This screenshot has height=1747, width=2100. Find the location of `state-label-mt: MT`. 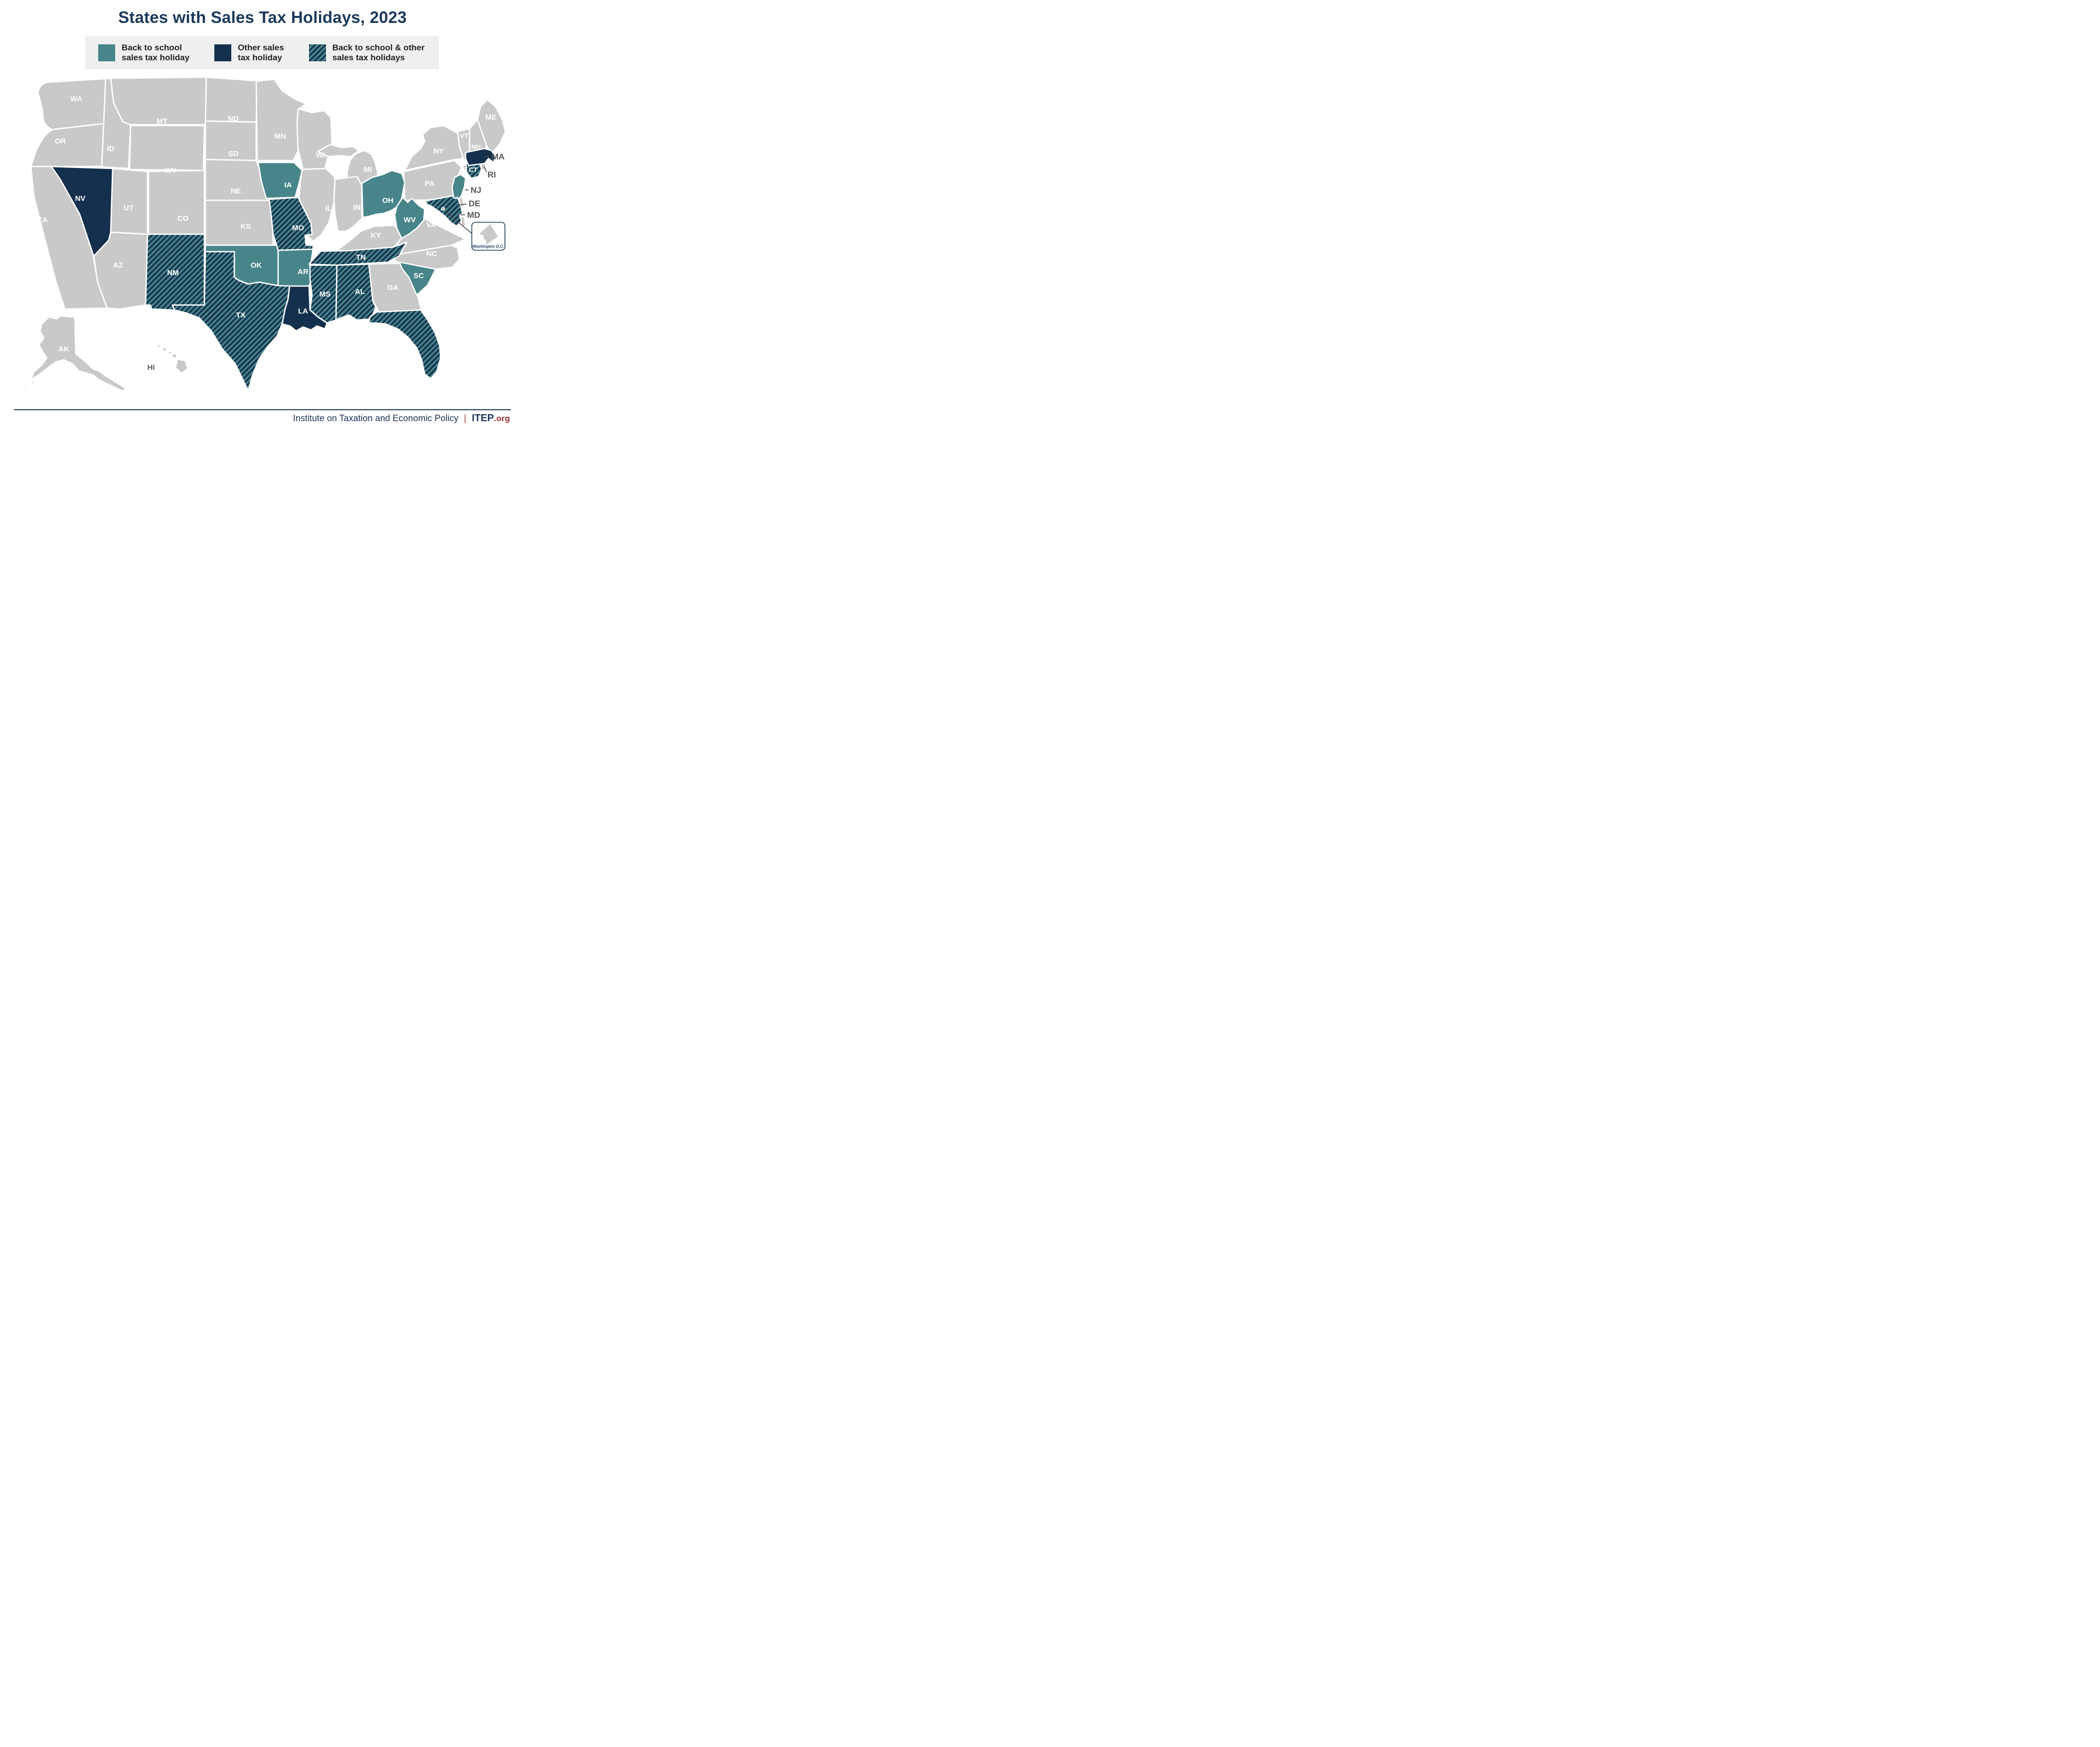

state-label-mt: MT is located at coordinates (162, 122).